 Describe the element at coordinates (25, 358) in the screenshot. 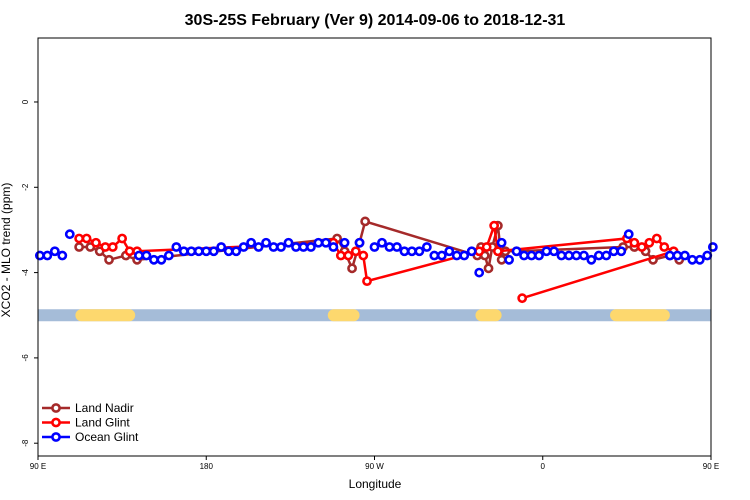

I see `y-tick-label-3: -6` at that location.